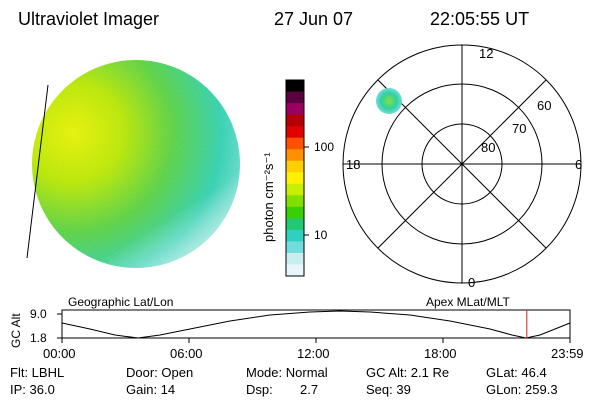 This screenshot has height=400, width=600. Describe the element at coordinates (486, 53) in the screenshot. I see `mlt-label-12: 12` at that location.